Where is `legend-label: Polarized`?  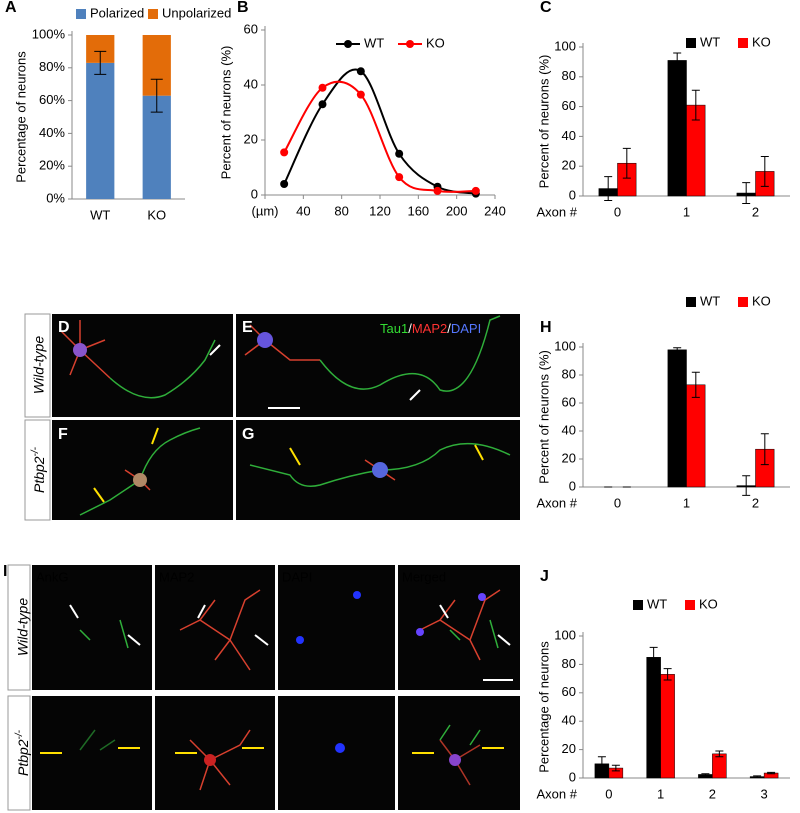 legend-label: Polarized is located at coordinates (117, 12).